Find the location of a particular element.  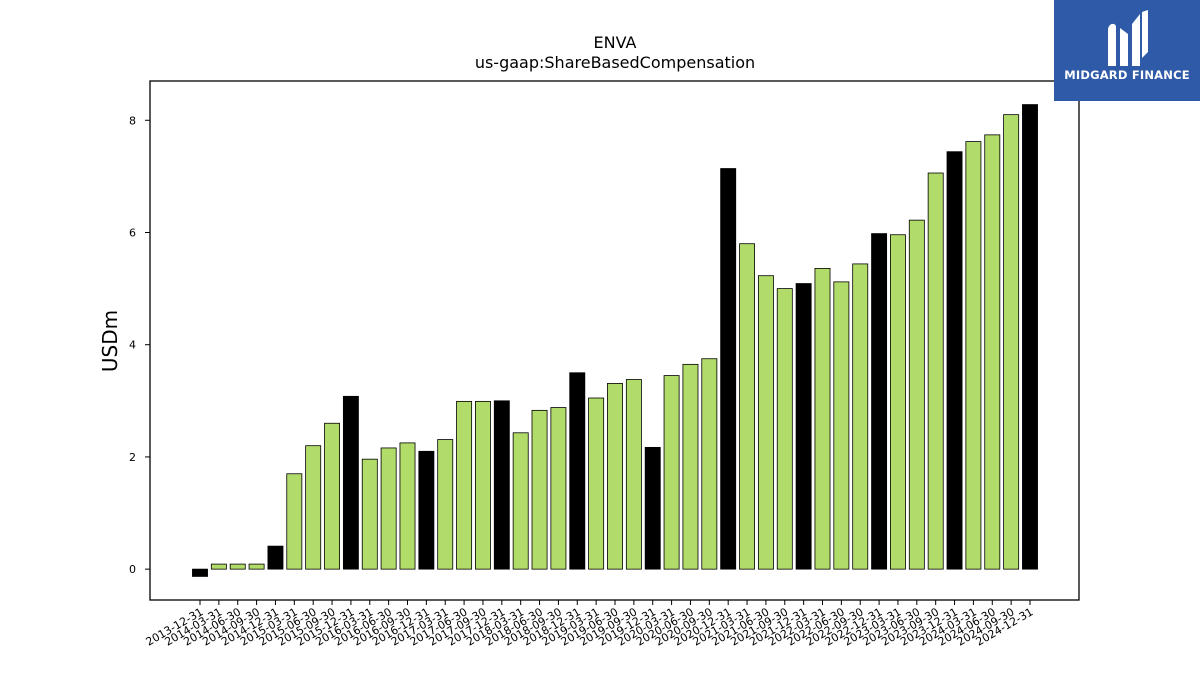

y-ticks-group: 0 2 4 6 8 is located at coordinates (139, 345).